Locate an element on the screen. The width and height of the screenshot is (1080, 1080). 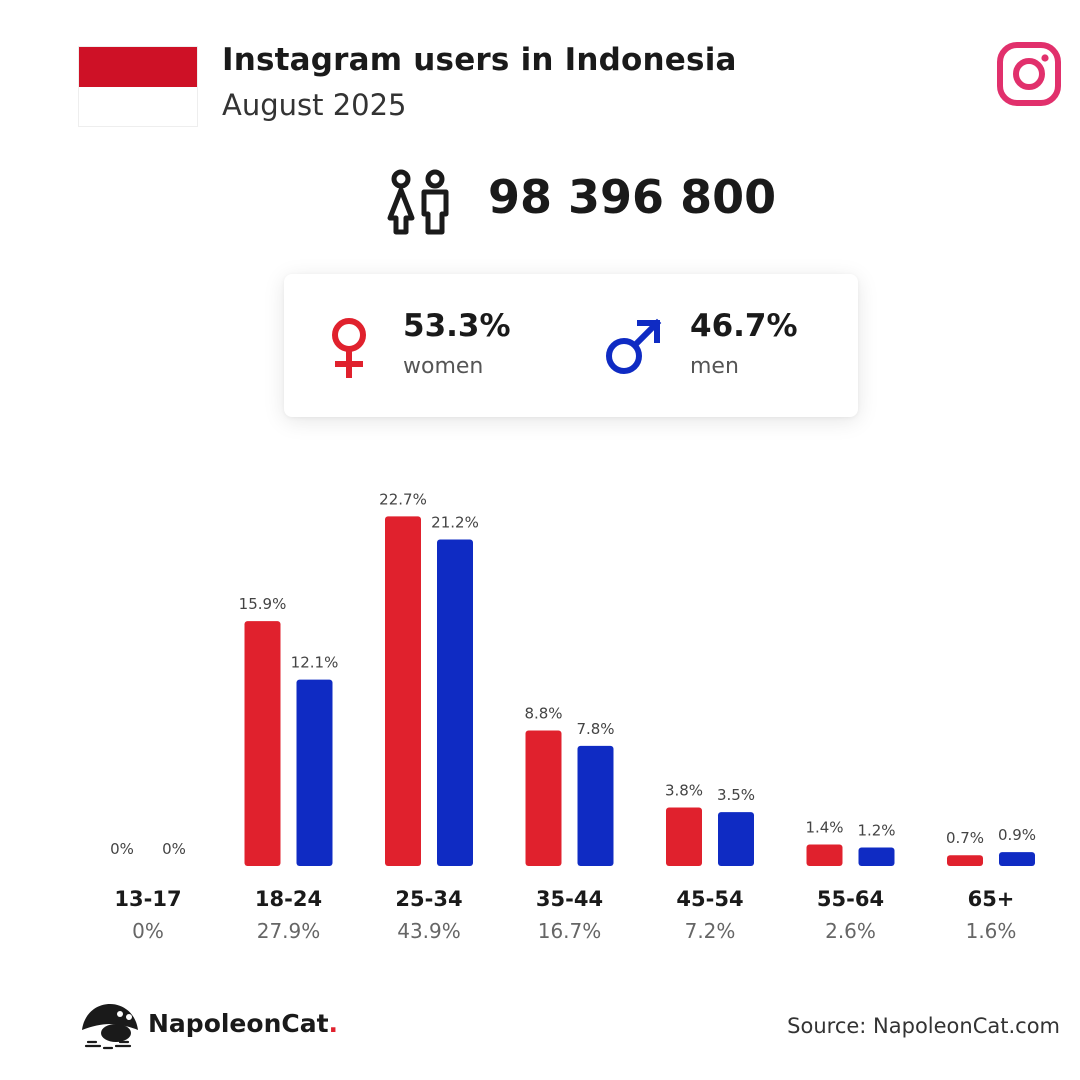
bar-label-women-55-64: 1.4% is located at coordinates (824, 827).